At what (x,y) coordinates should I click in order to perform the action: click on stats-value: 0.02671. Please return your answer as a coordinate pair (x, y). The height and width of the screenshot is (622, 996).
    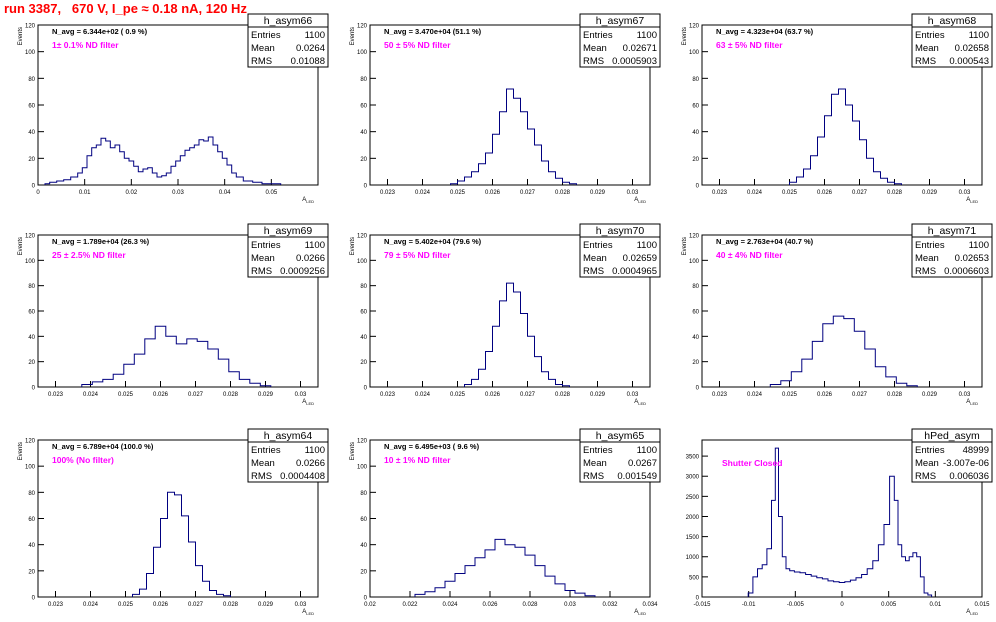
    Looking at the image, I should click on (640, 48).